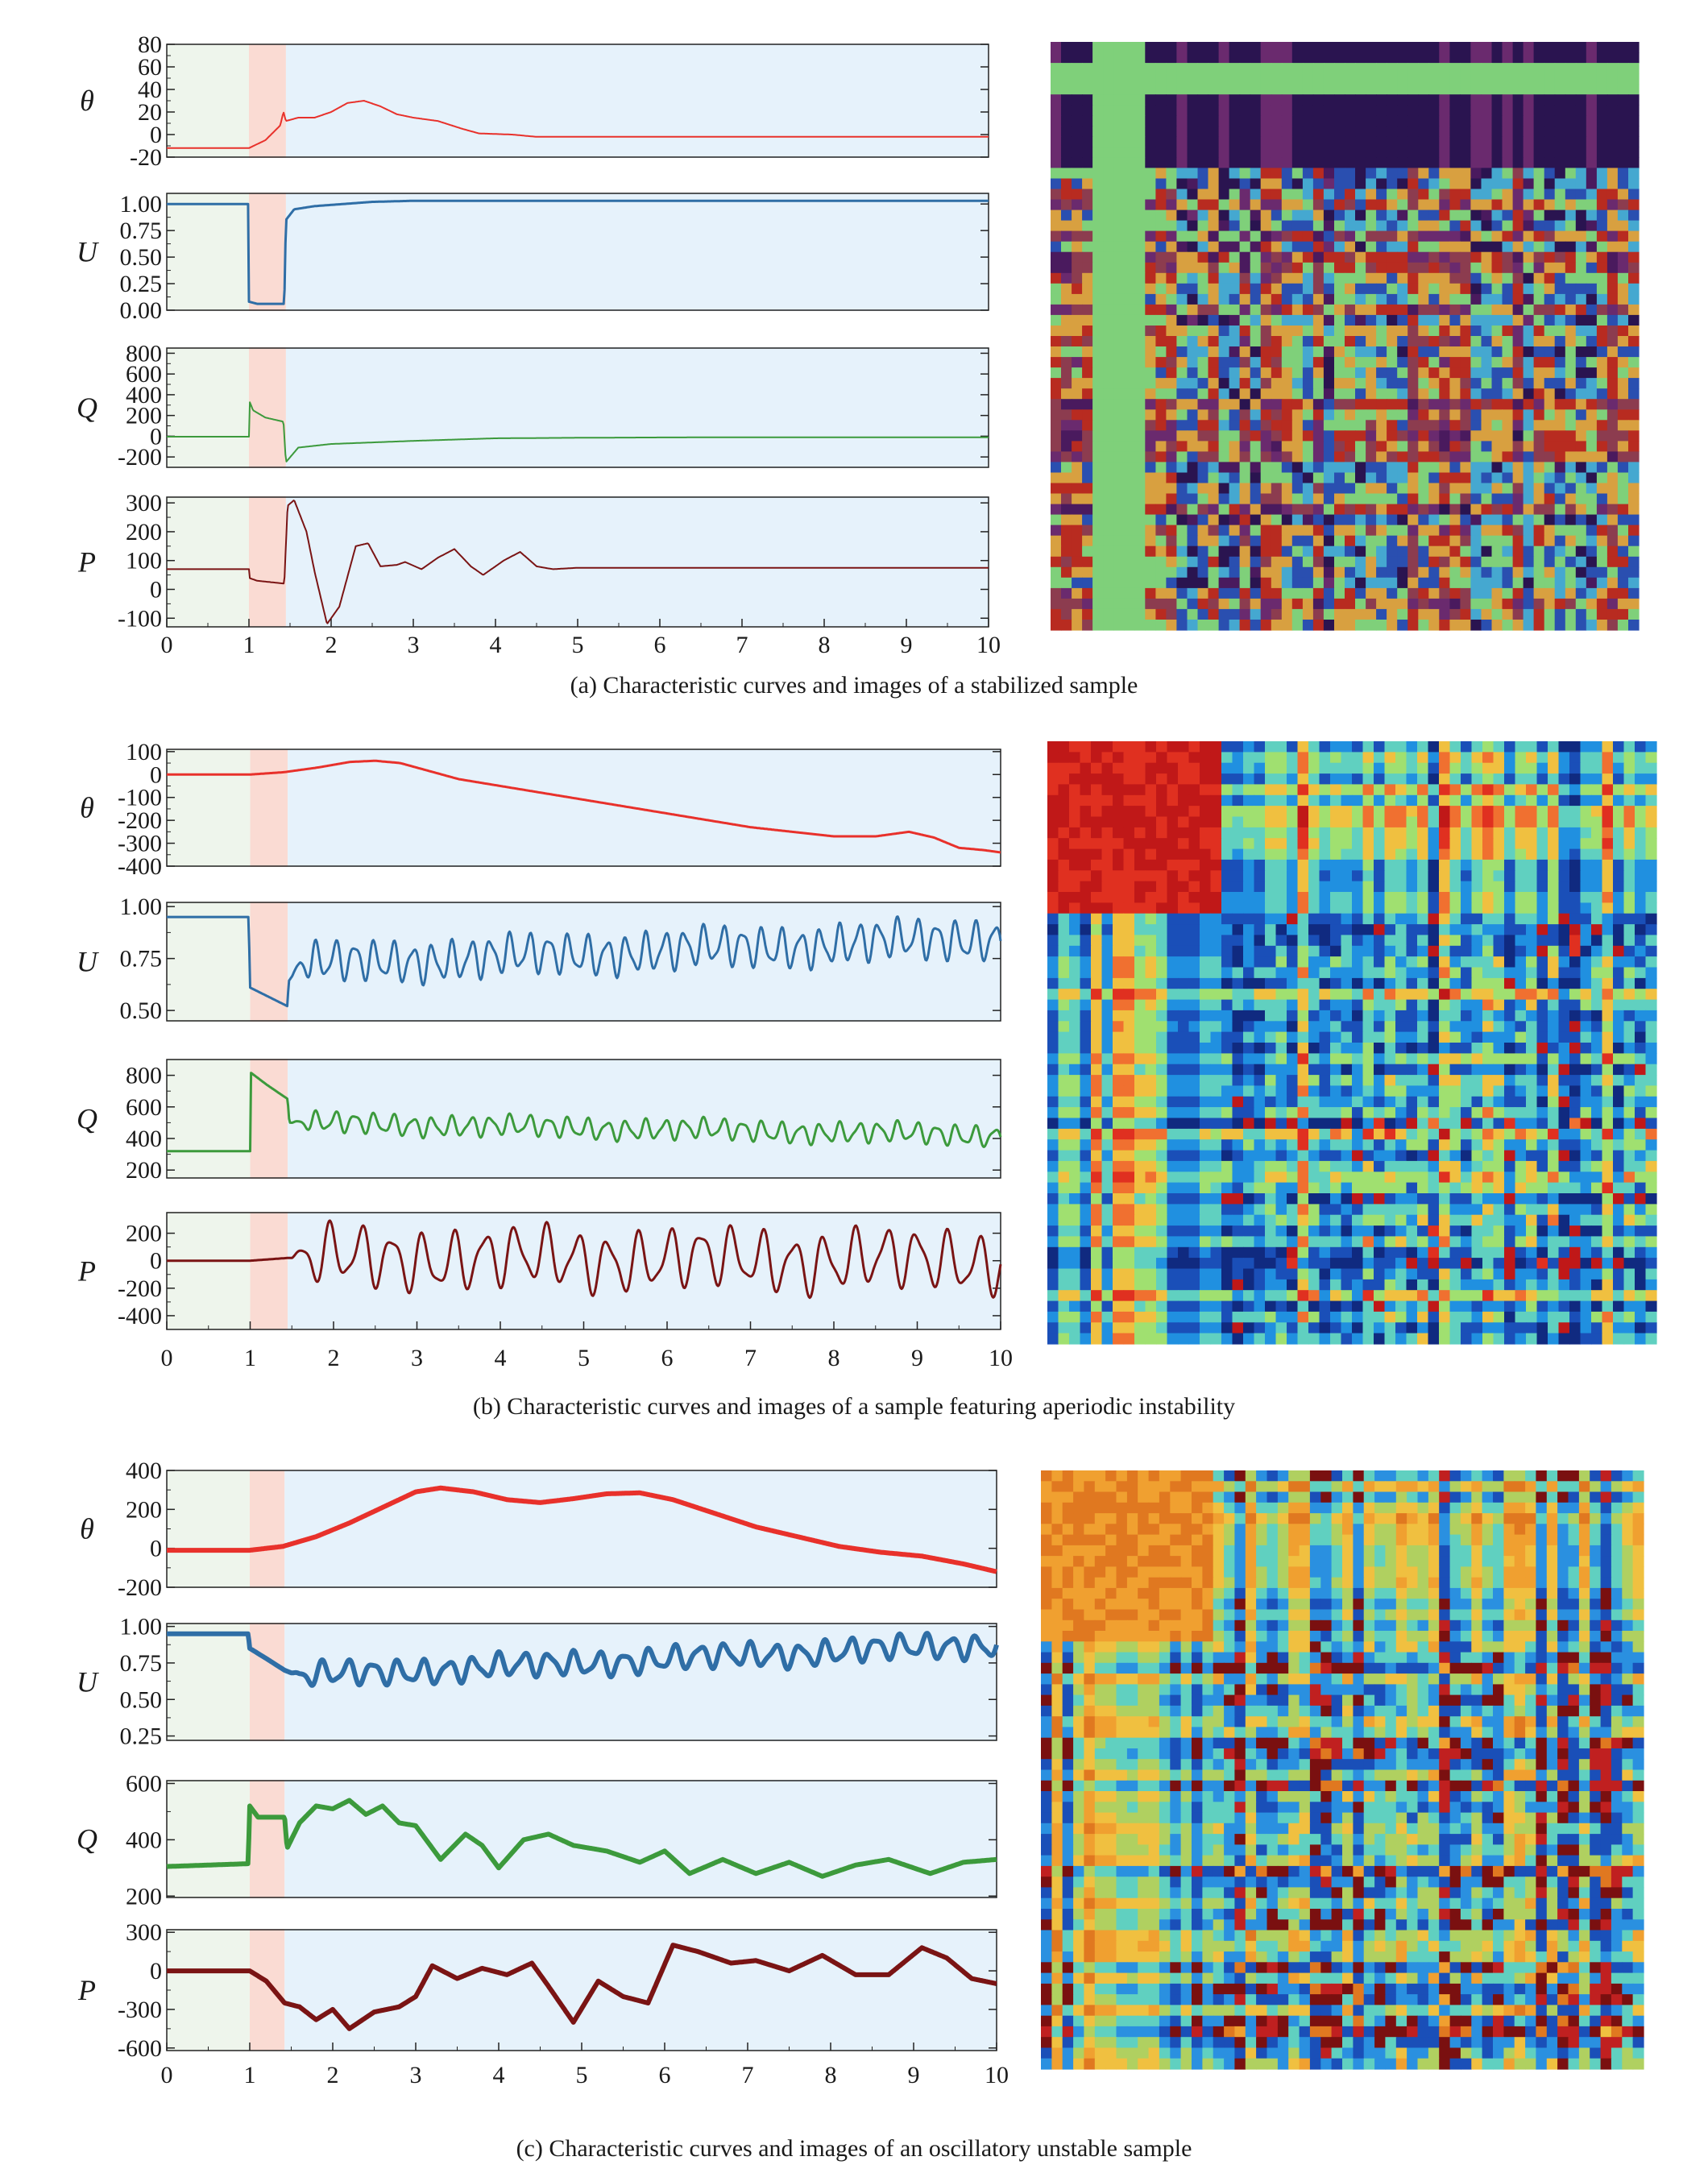  Describe the element at coordinates (584, 1195) in the screenshot. I see `subplot-gap` at that location.